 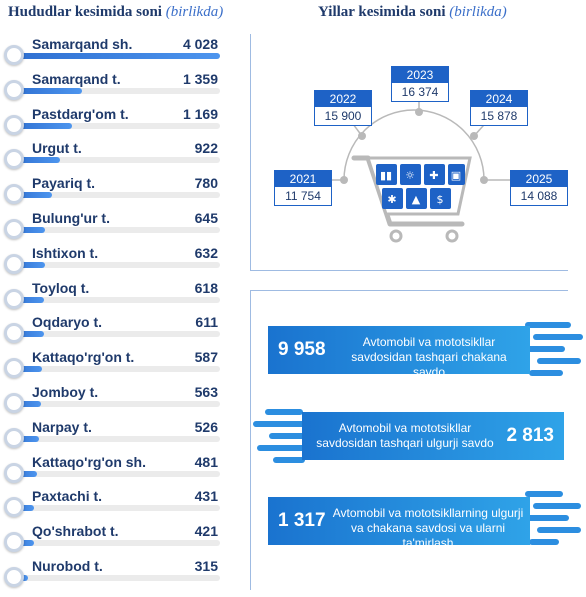 I want to click on year-card-2021: 2021 11 754, so click(x=303, y=188).